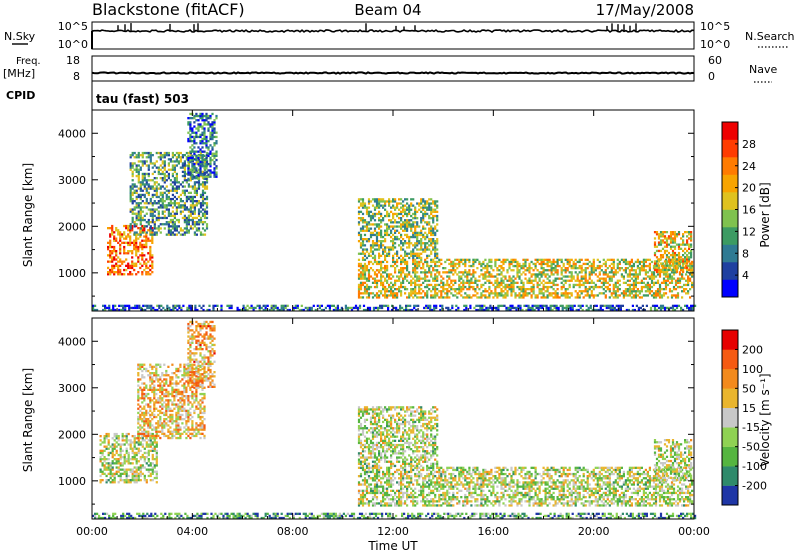  I want to click on power-colorbar-tick-label: 28, so click(749, 144).